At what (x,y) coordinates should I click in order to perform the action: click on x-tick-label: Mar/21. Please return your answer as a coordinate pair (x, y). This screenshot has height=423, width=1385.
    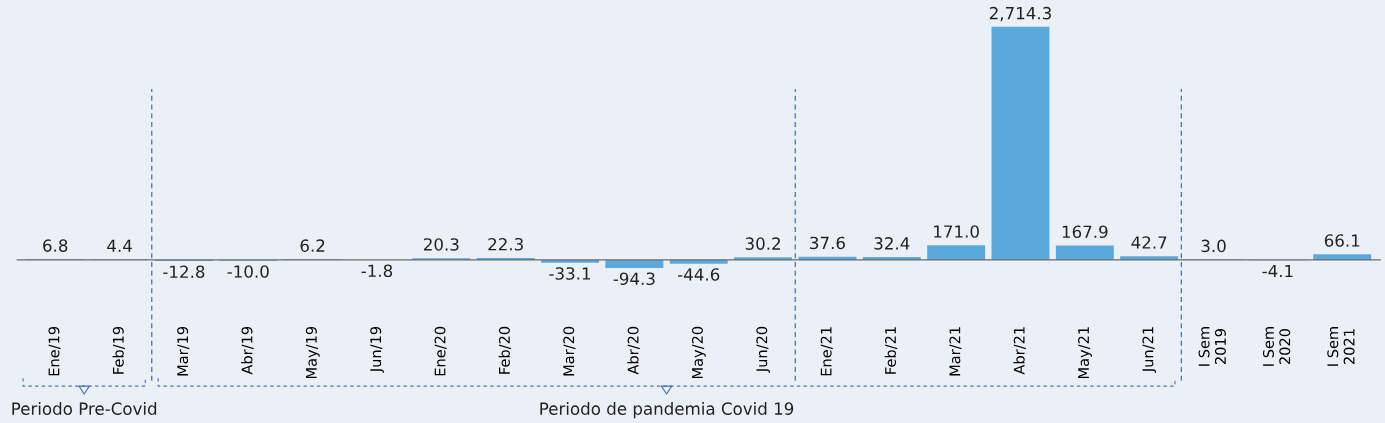
    Looking at the image, I should click on (955, 351).